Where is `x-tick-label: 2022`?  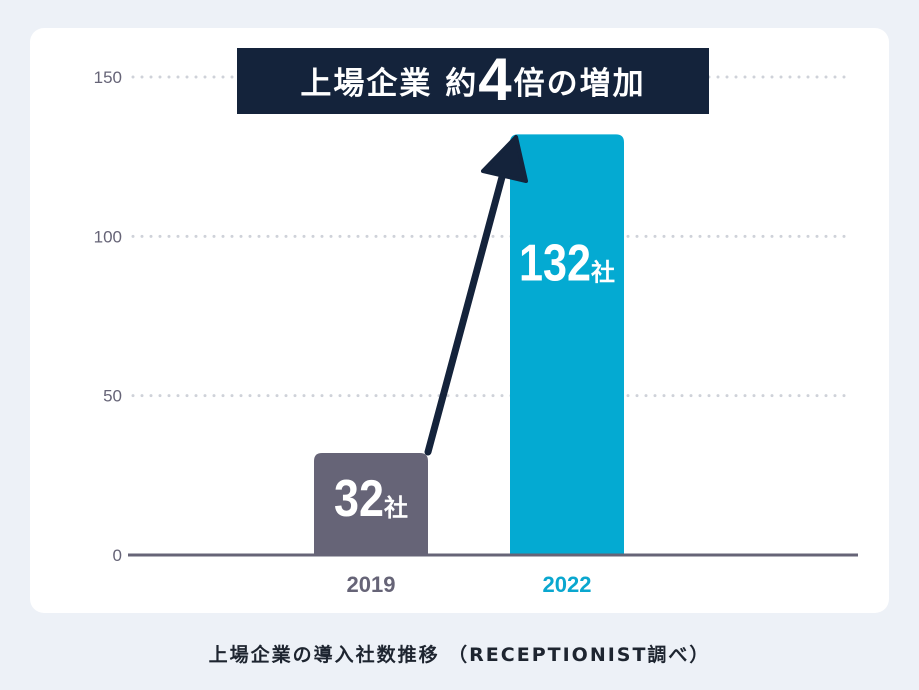 x-tick-label: 2022 is located at coordinates (567, 584).